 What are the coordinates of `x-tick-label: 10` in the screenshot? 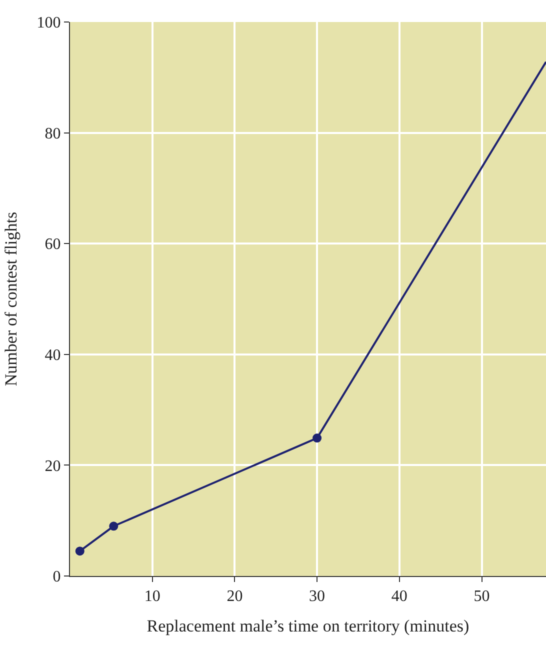 It's located at (152, 597).